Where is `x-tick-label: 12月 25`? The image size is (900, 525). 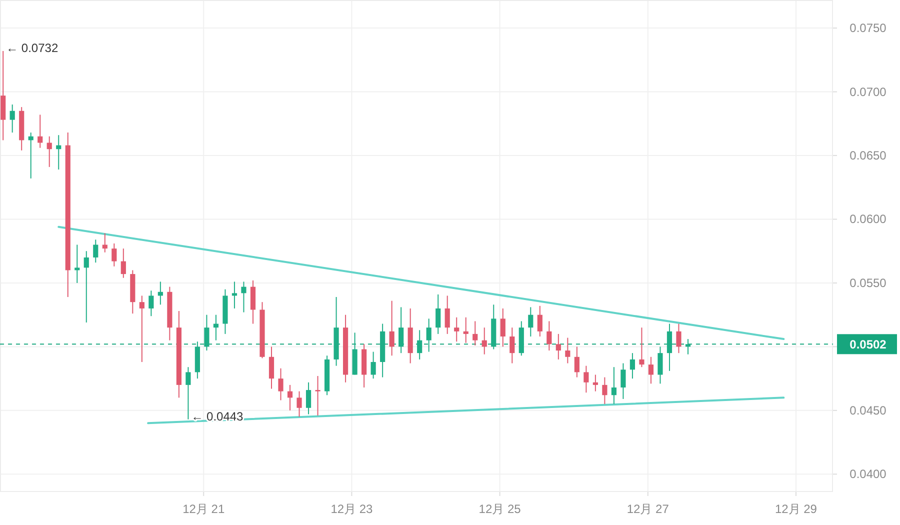
x-tick-label: 12月 25 is located at coordinates (500, 509).